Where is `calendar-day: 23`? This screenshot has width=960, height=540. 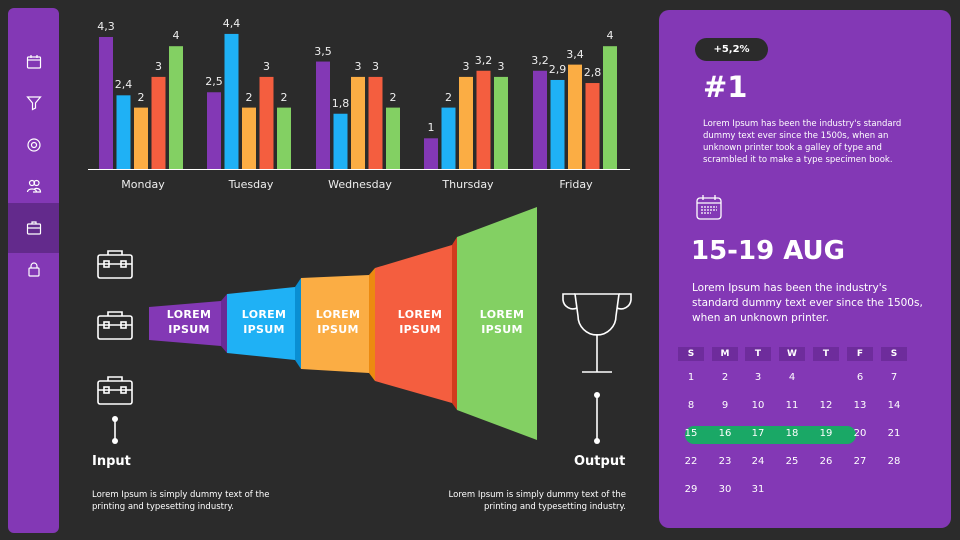 calendar-day: 23 is located at coordinates (725, 461).